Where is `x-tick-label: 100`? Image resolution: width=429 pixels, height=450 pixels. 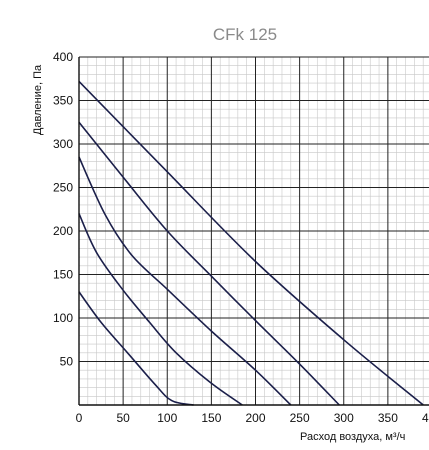
x-tick-label: 100 is located at coordinates (167, 418).